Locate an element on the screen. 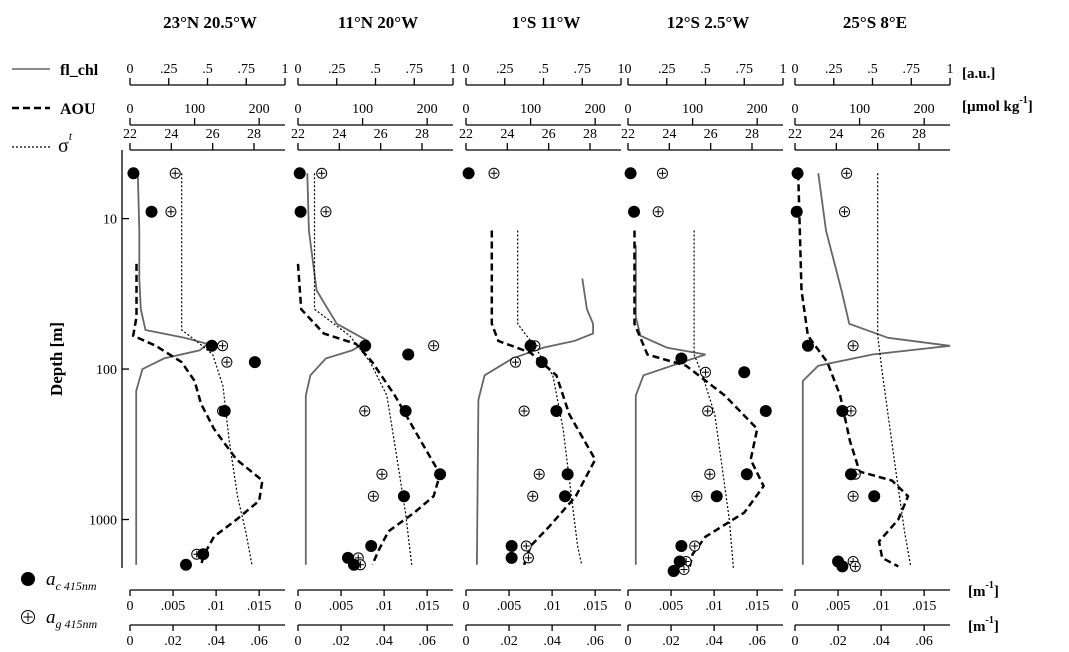 This screenshot has height=652, width=1069. depth-tick-label: 100 is located at coordinates (106, 370).